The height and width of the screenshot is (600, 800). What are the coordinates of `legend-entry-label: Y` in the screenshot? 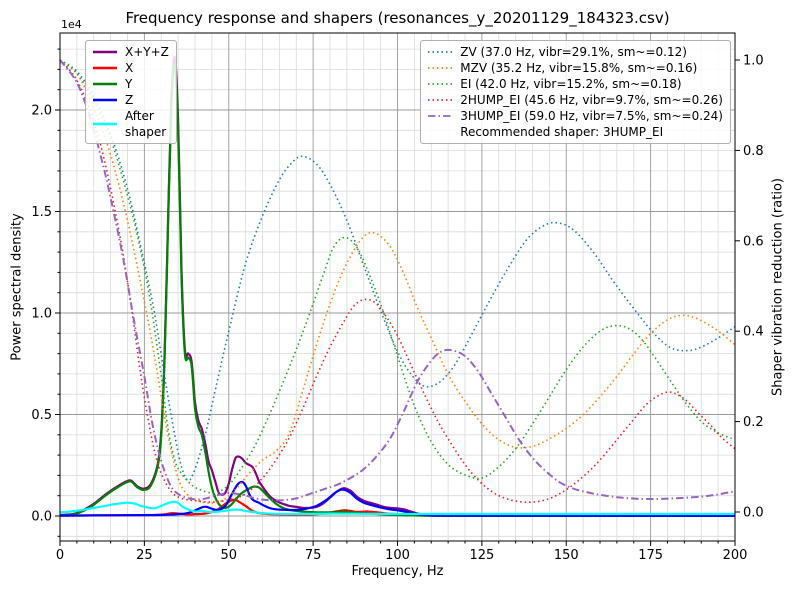 It's located at (129, 84).